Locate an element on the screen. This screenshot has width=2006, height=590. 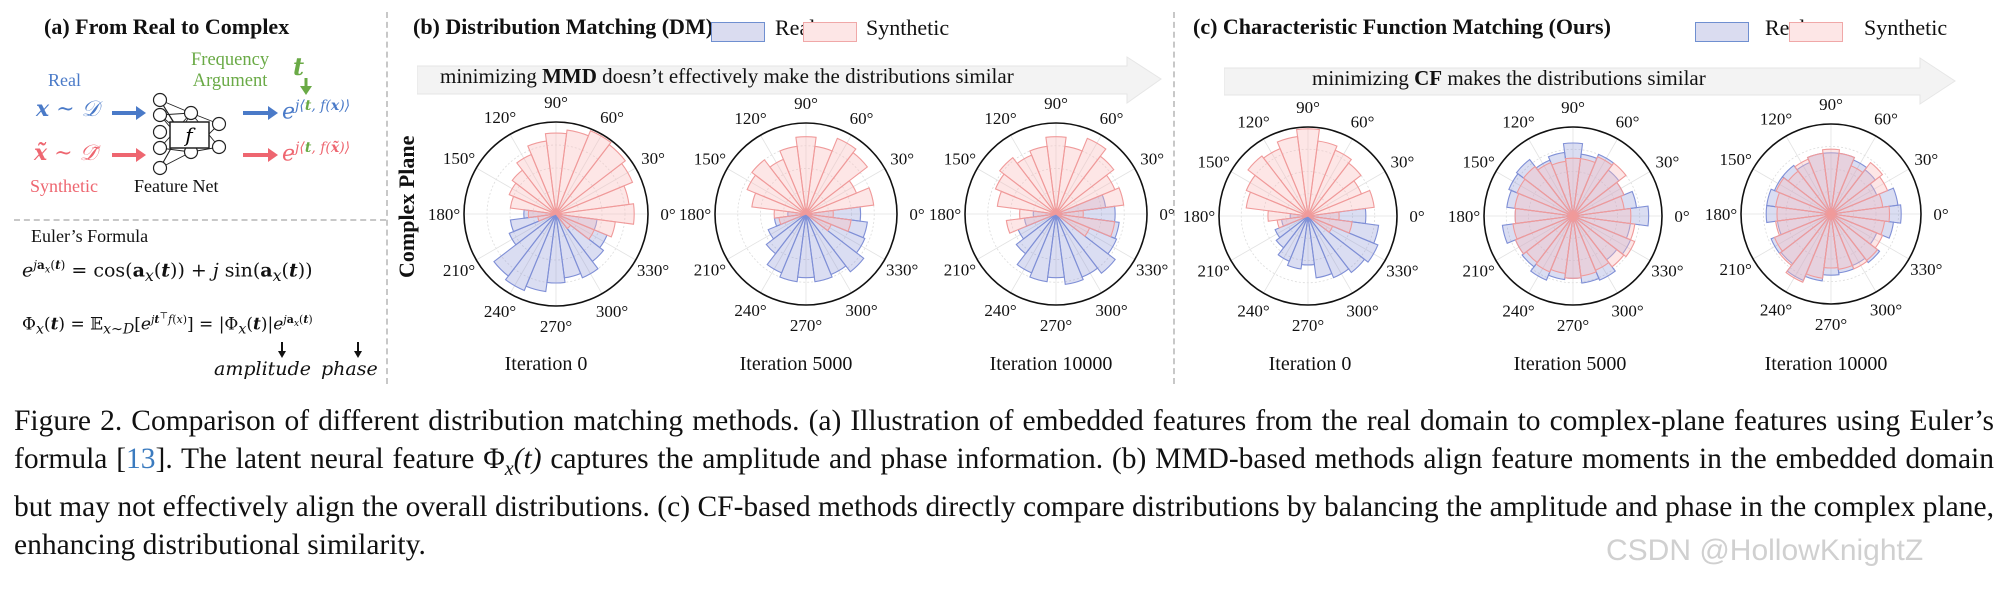
iteration-label-c-10000: Iteration 10000 is located at coordinates (1826, 364).